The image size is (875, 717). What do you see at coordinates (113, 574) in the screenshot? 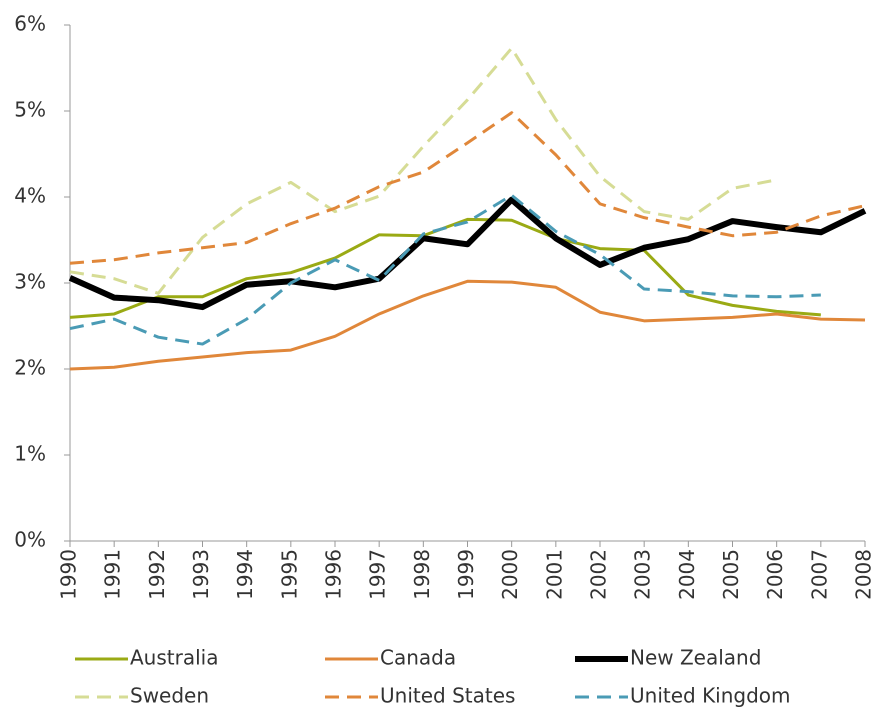
I see `x-tick-label: 1991` at bounding box center [113, 574].